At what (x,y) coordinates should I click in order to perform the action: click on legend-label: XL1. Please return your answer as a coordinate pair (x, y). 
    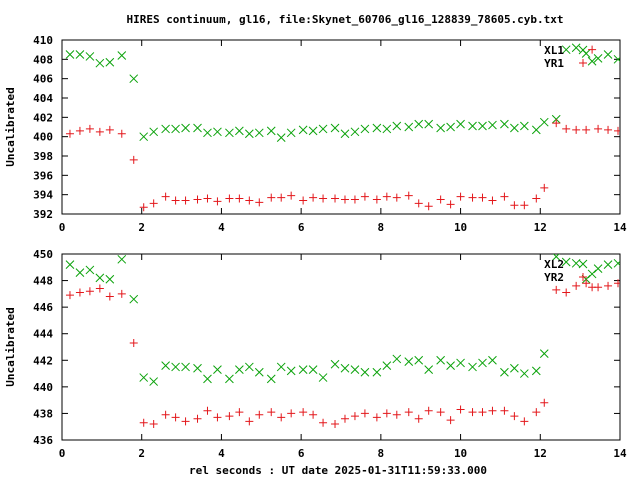
    Looking at the image, I should click on (554, 50).